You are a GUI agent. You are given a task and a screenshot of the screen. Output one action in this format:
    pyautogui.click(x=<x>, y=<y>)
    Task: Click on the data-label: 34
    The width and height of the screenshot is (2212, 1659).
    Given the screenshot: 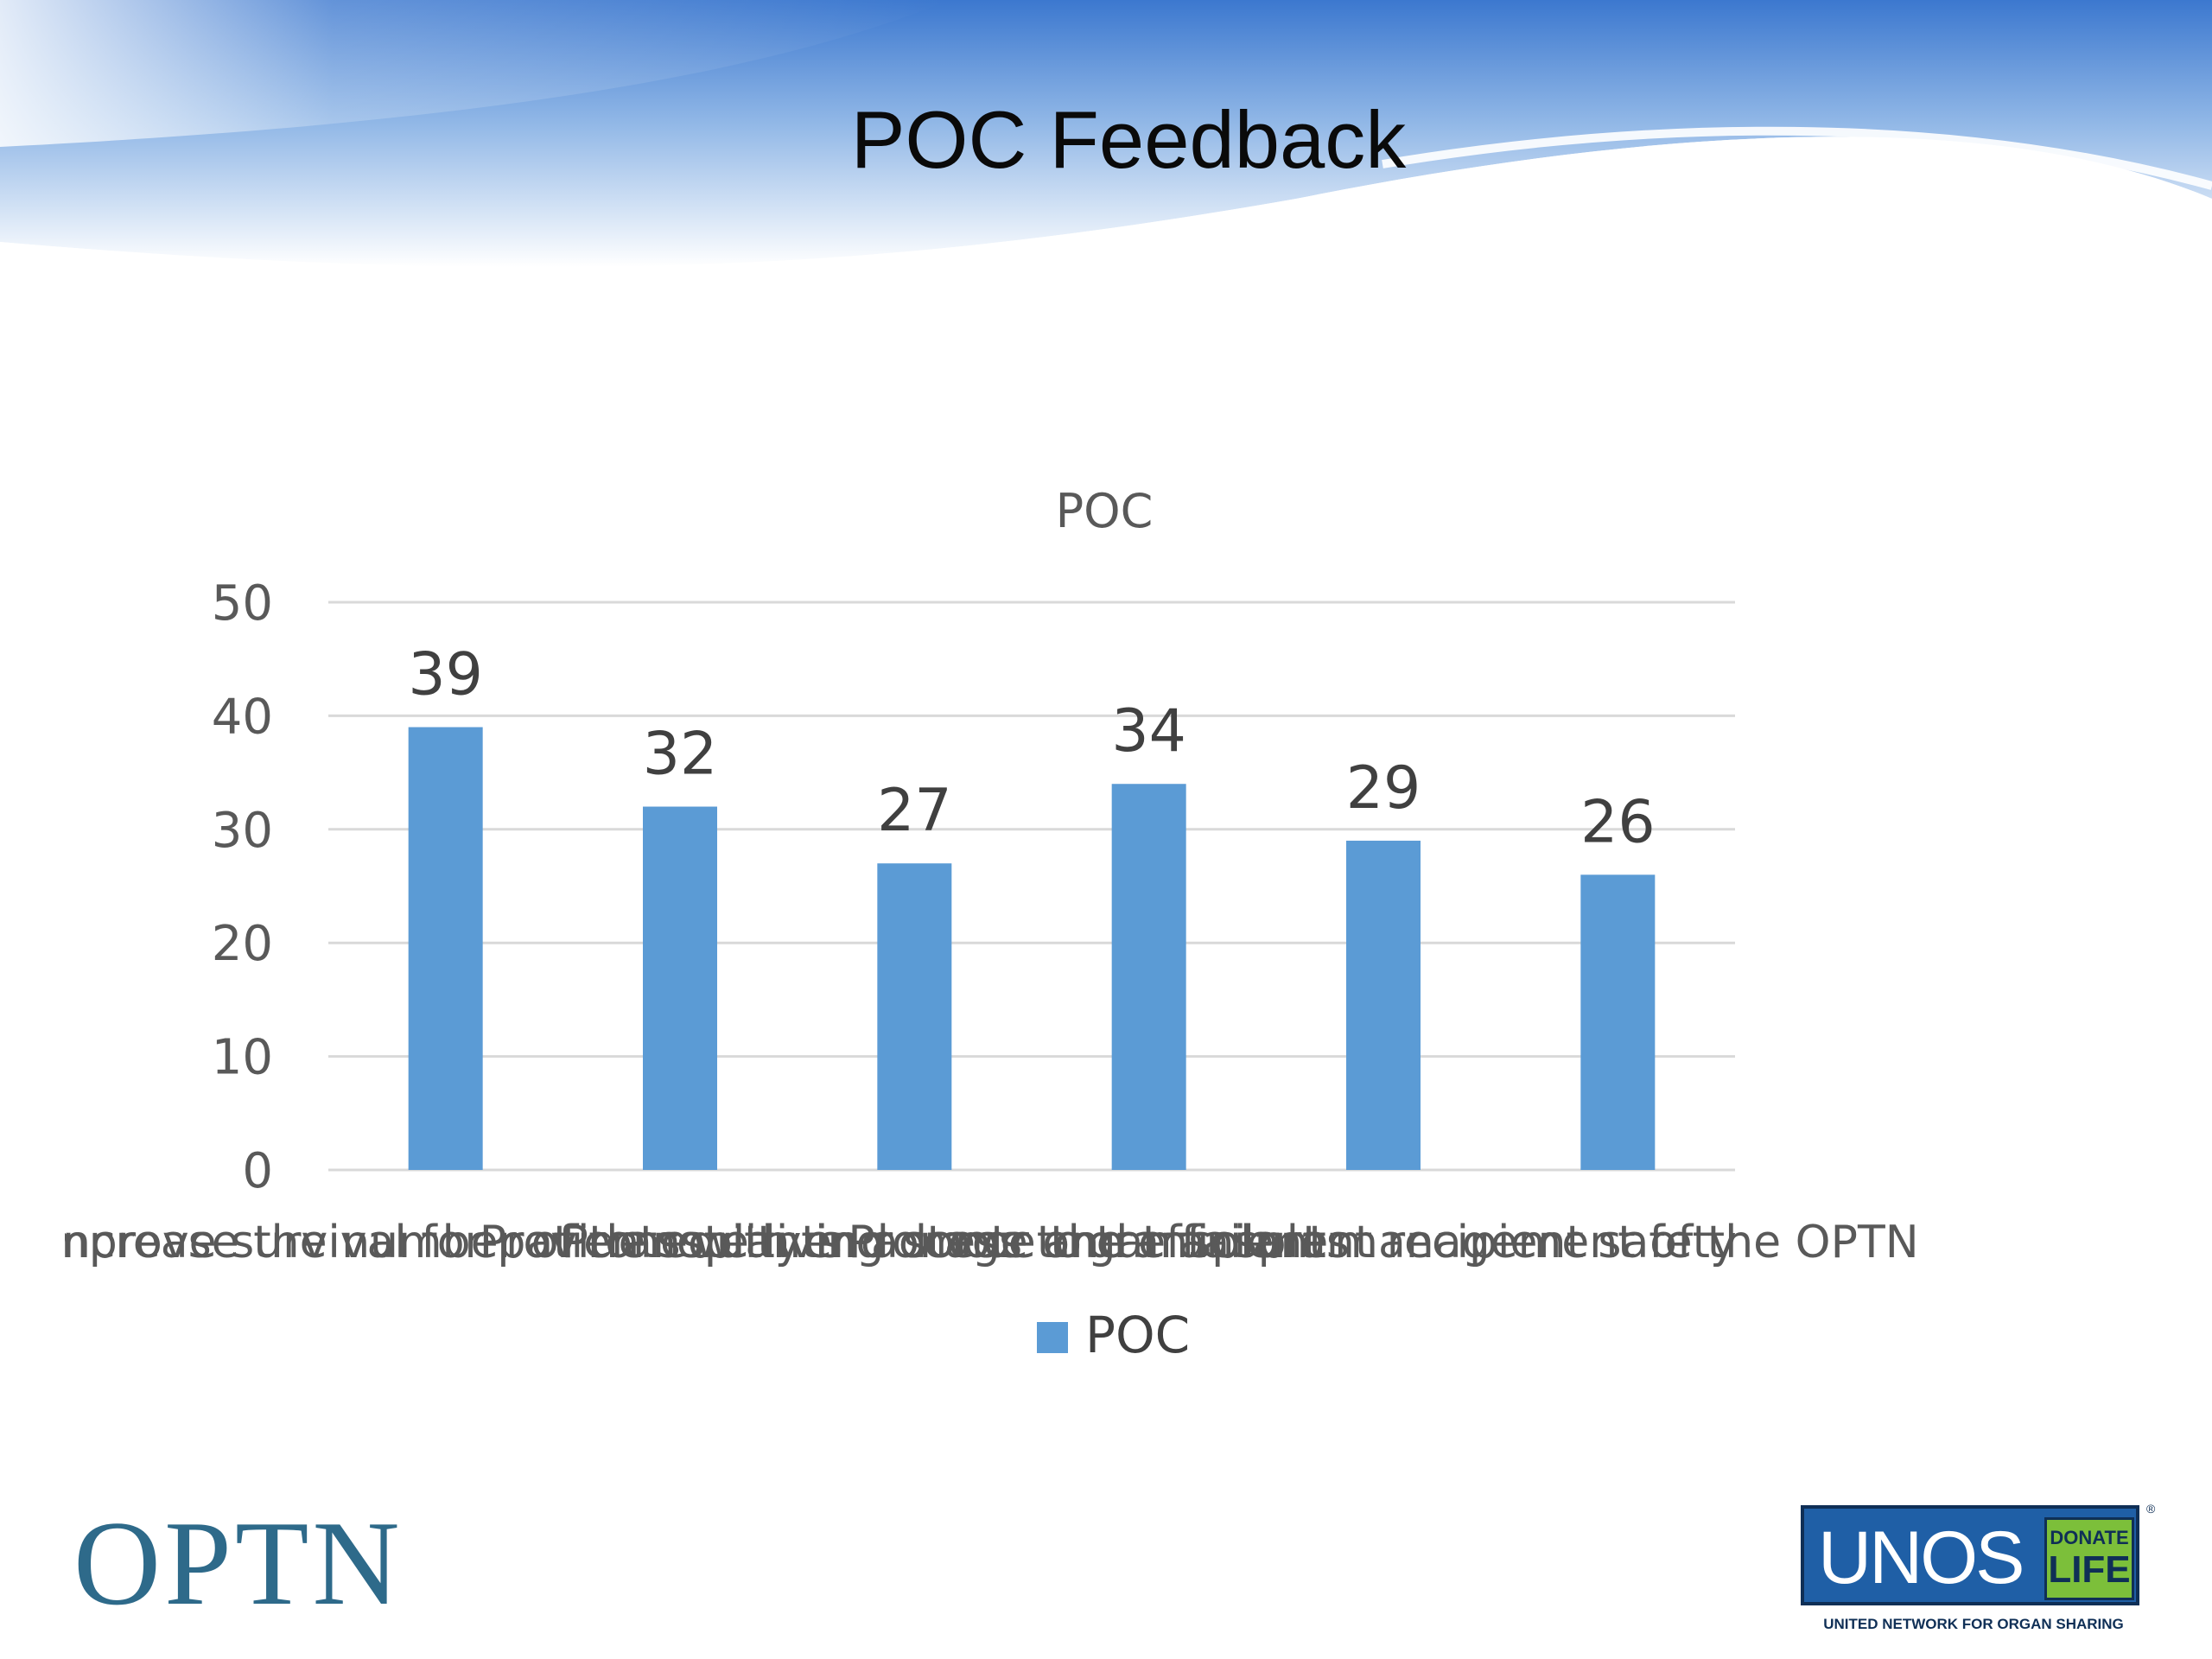 What is the action you would take?
    pyautogui.click(x=1148, y=731)
    